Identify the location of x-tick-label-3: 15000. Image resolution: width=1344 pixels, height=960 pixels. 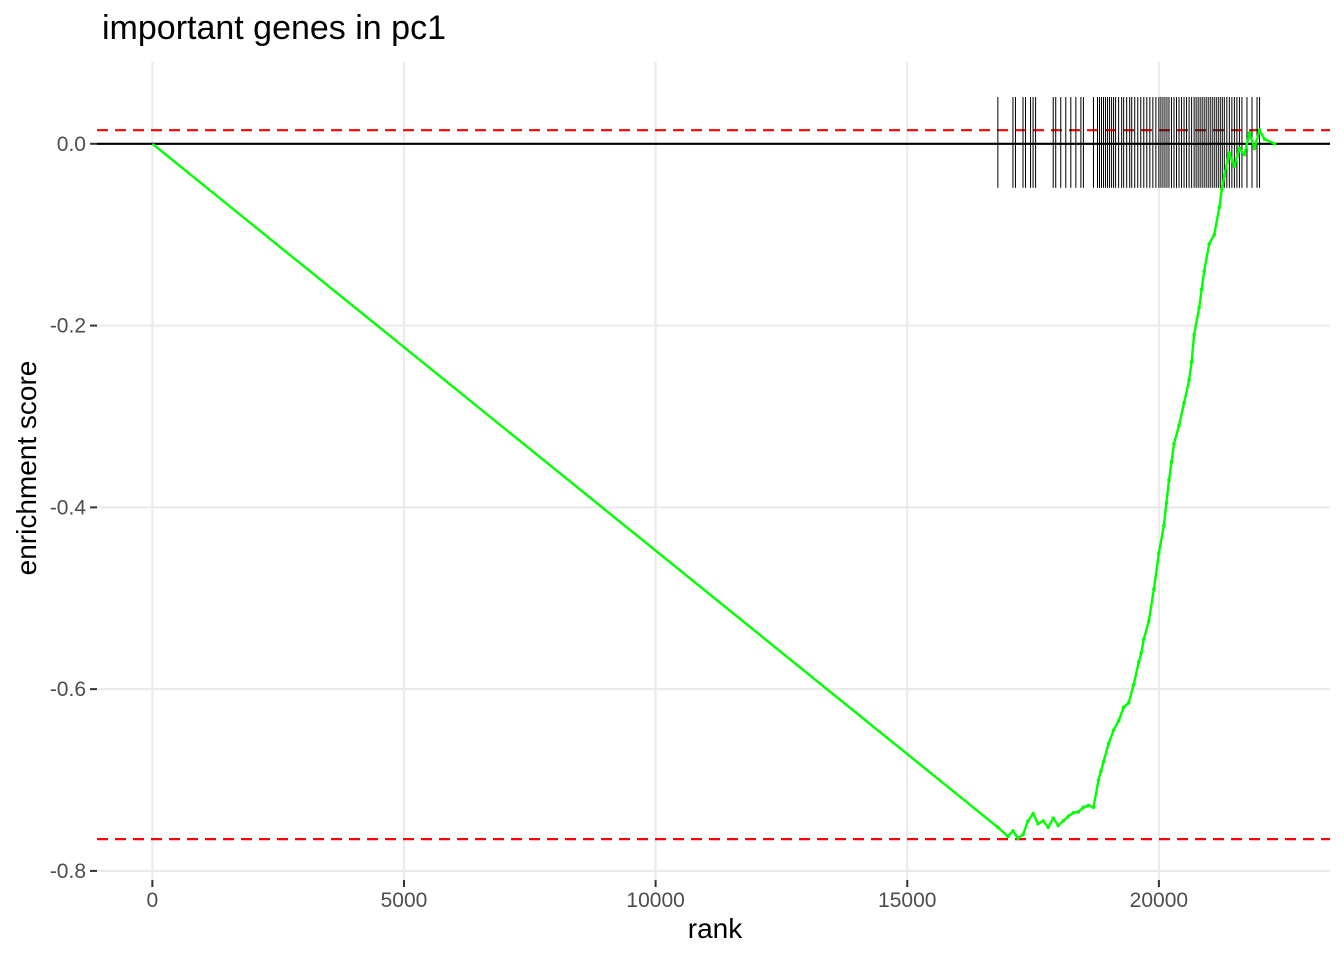
(907, 900).